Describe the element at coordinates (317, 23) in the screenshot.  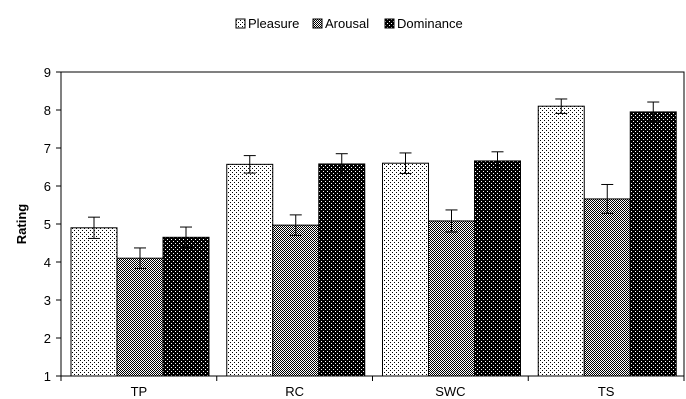
I see `legend-swatch-arousal` at that location.